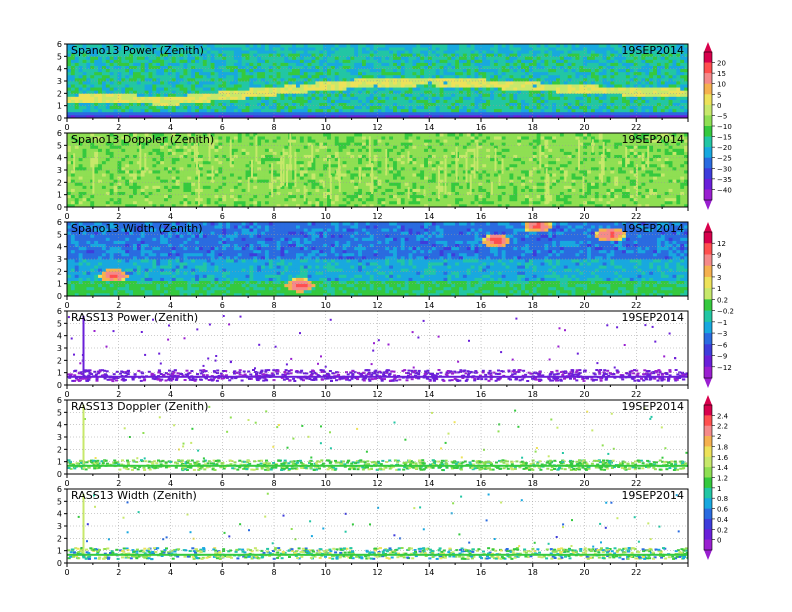 The height and width of the screenshot is (612, 792). I want to click on x-tick-label: 18, so click(533, 127).